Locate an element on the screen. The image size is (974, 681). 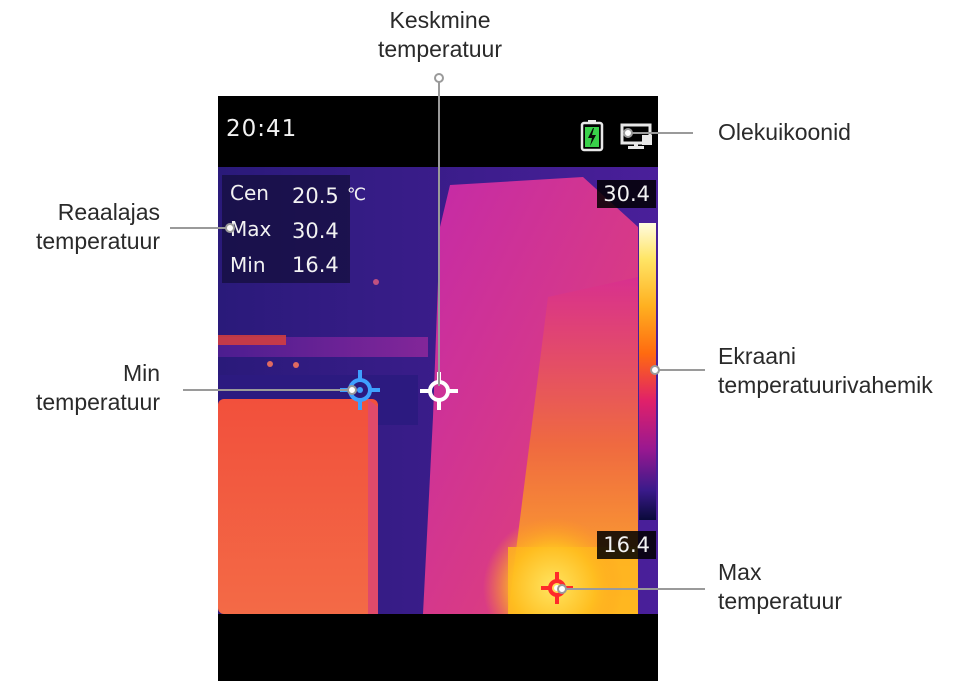
callout-center-temperature: Keskmine temperatuur is located at coordinates (440, 35).